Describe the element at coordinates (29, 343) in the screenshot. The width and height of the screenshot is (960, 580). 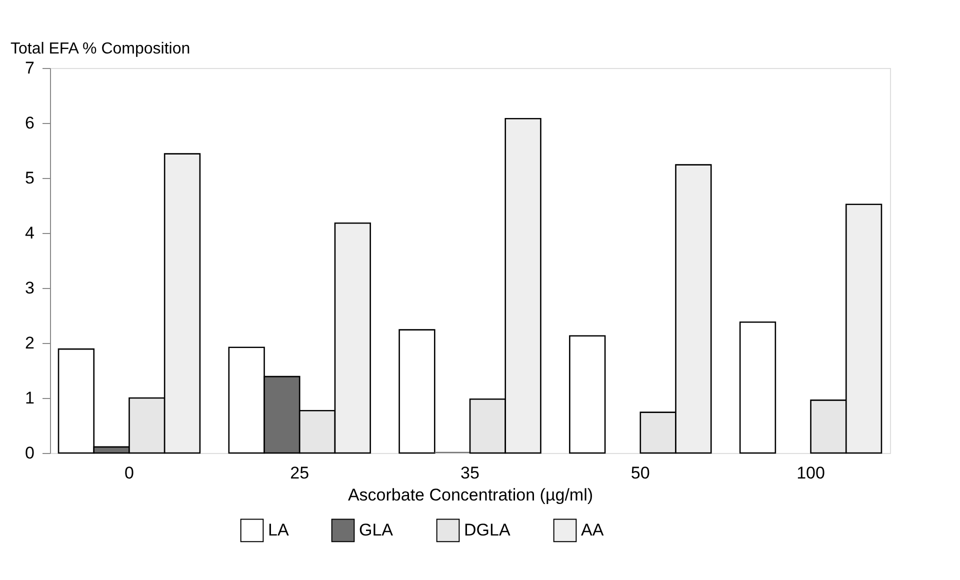
I see `y-tick-label: 2` at that location.